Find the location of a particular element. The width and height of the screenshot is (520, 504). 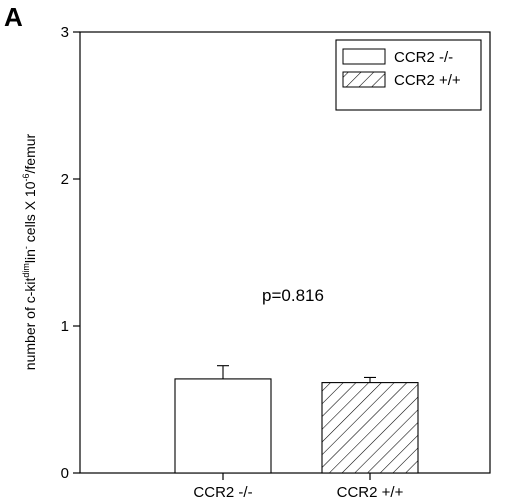

x-category-label: CCR2 +/+ is located at coordinates (370, 492).